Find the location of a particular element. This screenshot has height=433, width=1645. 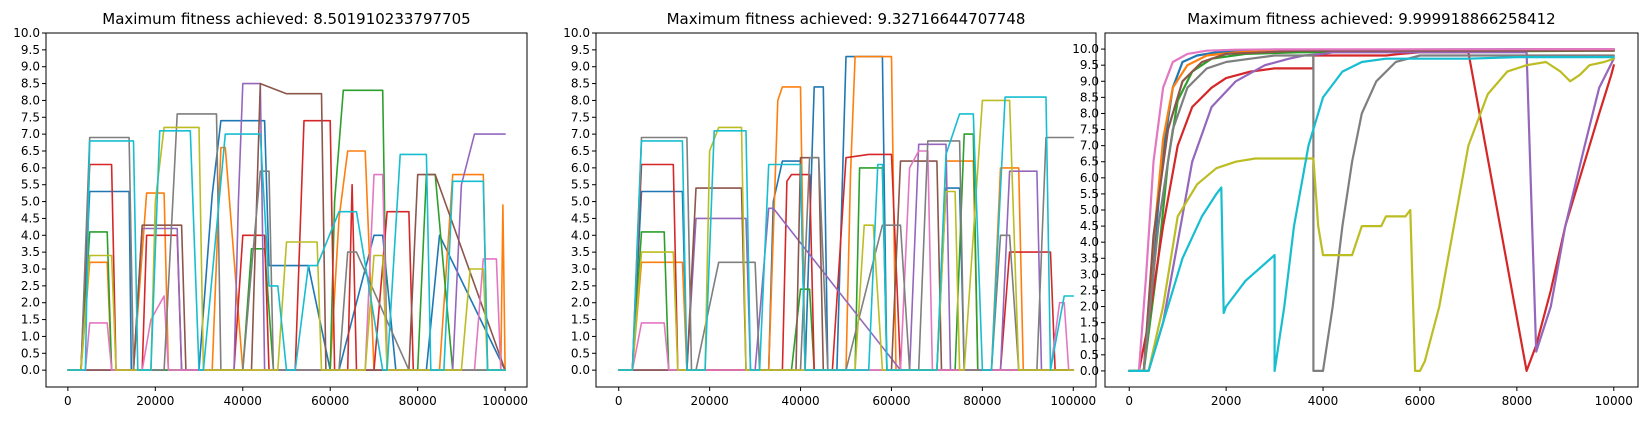

x-tick-label: 6000 is located at coordinates (1420, 401).